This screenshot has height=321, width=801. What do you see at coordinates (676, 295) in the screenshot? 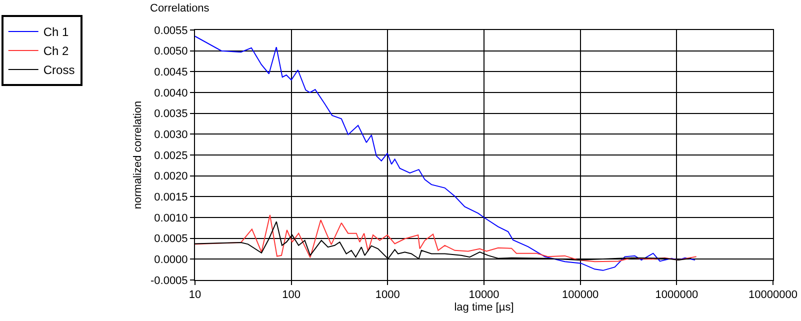
I see `x-tick-label: 1000000` at bounding box center [676, 295].